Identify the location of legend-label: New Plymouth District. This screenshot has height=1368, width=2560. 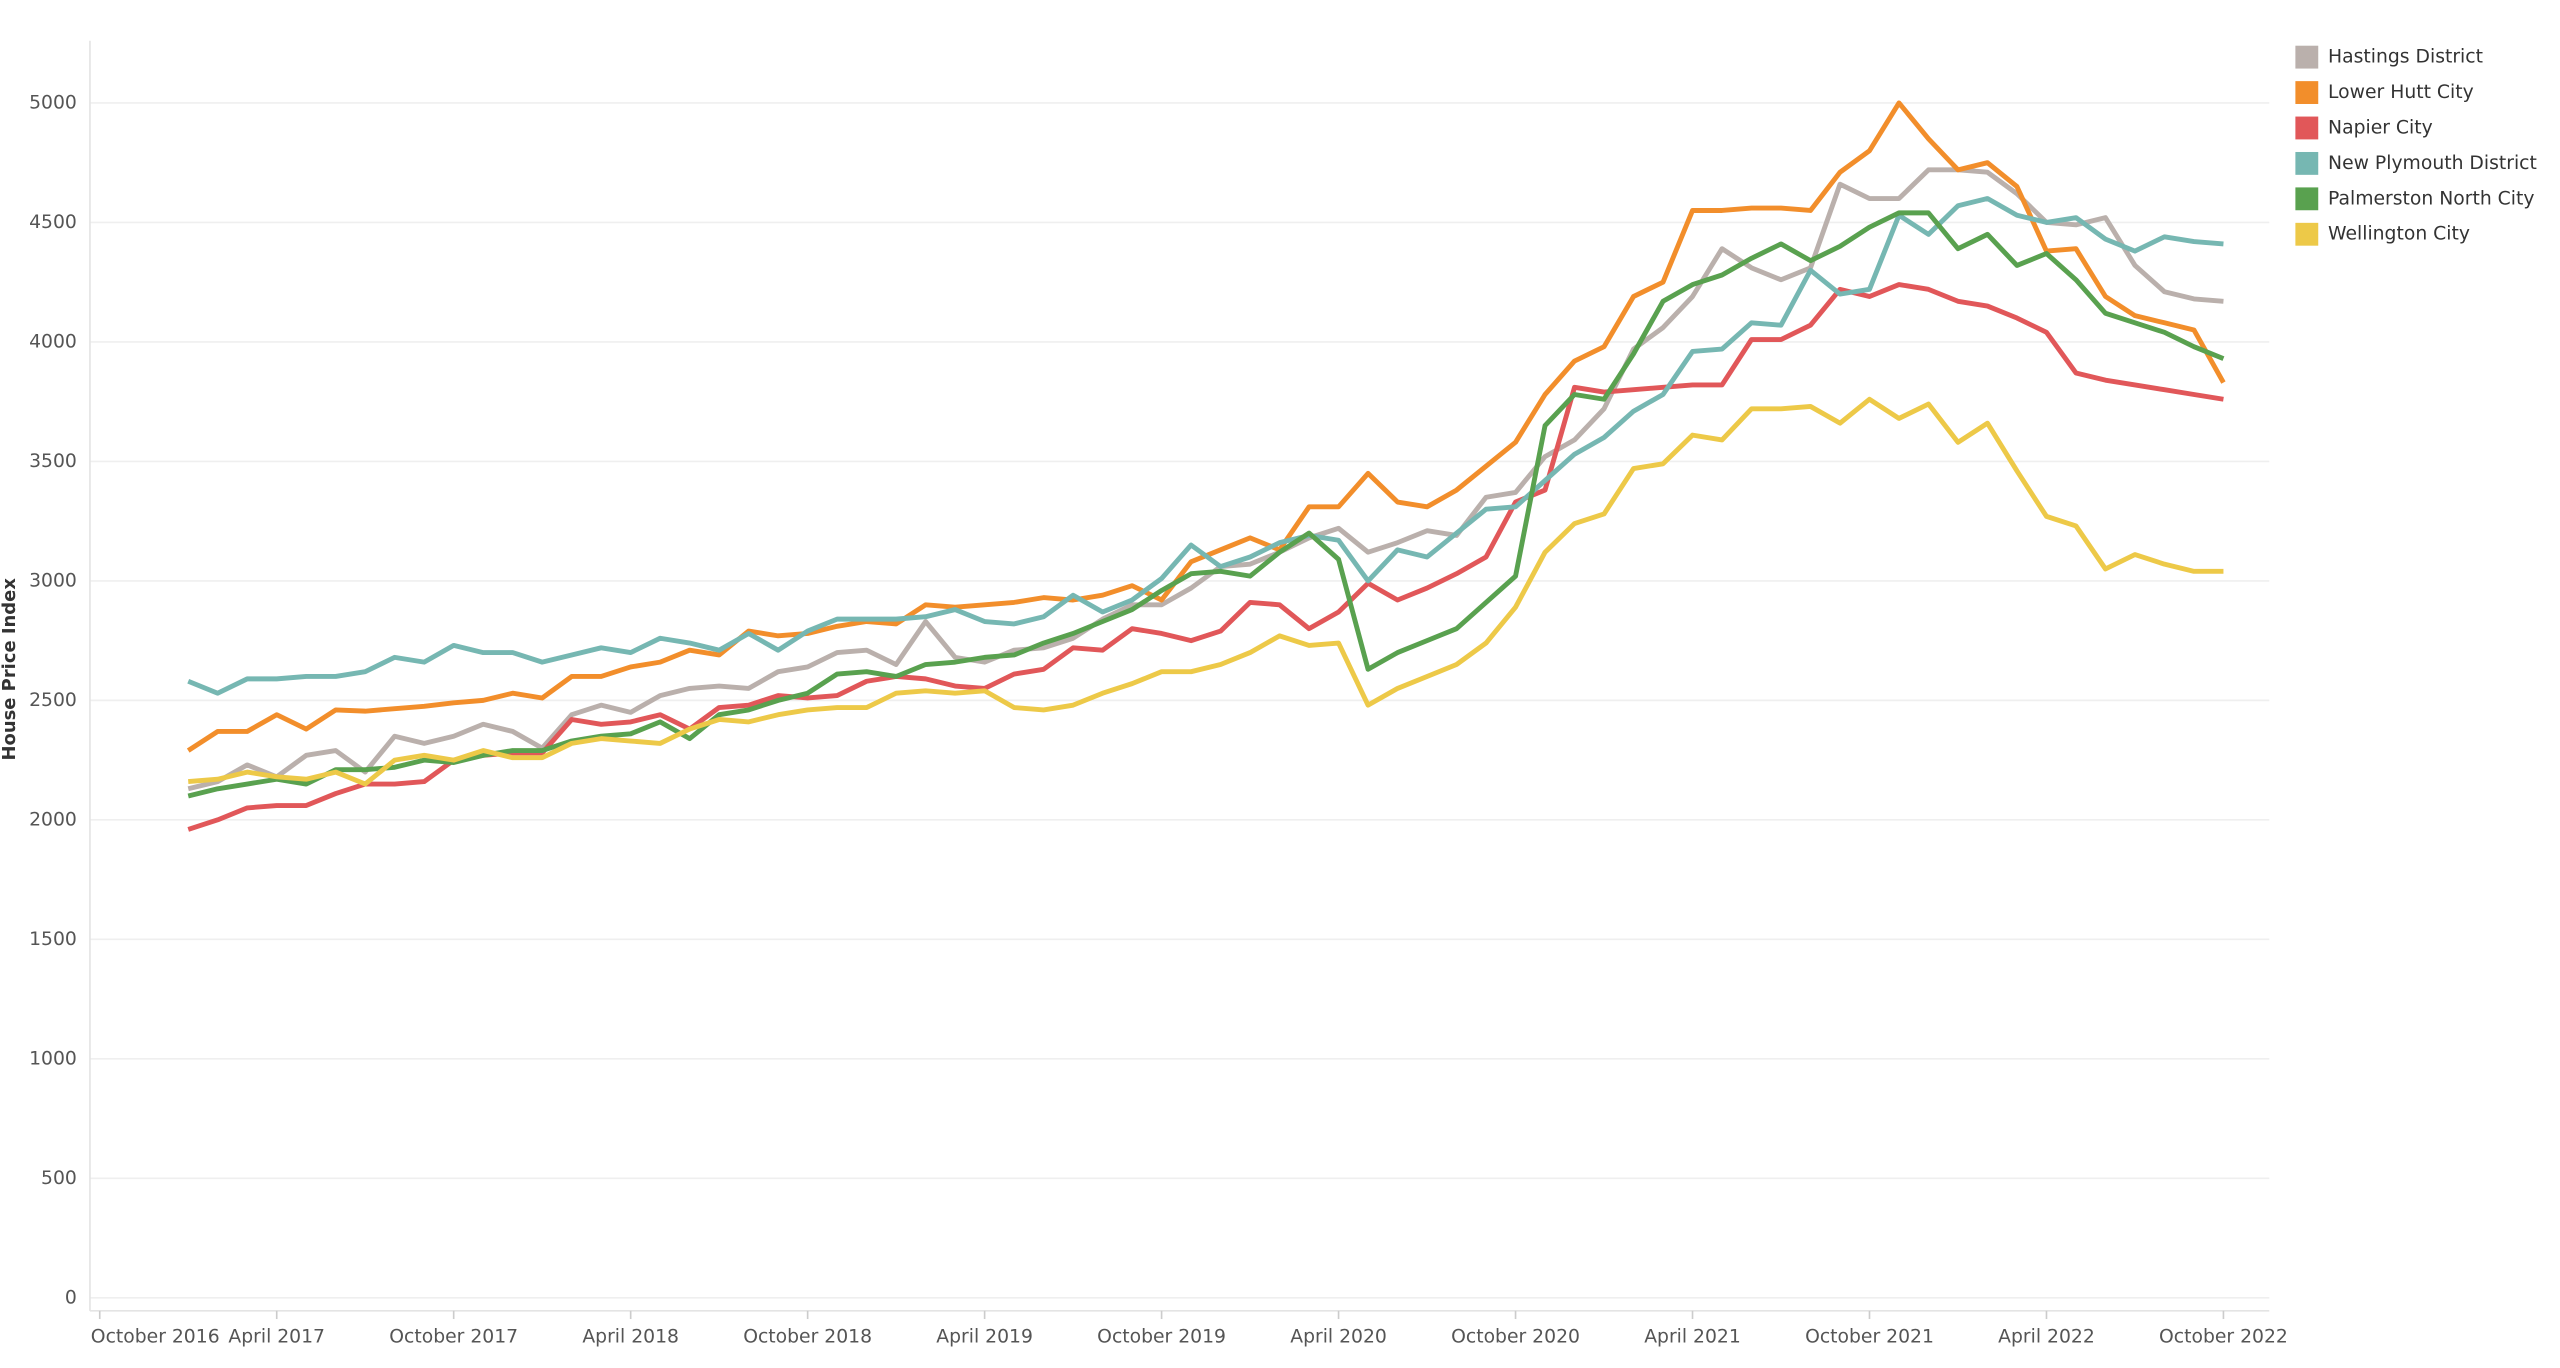
(2432, 163).